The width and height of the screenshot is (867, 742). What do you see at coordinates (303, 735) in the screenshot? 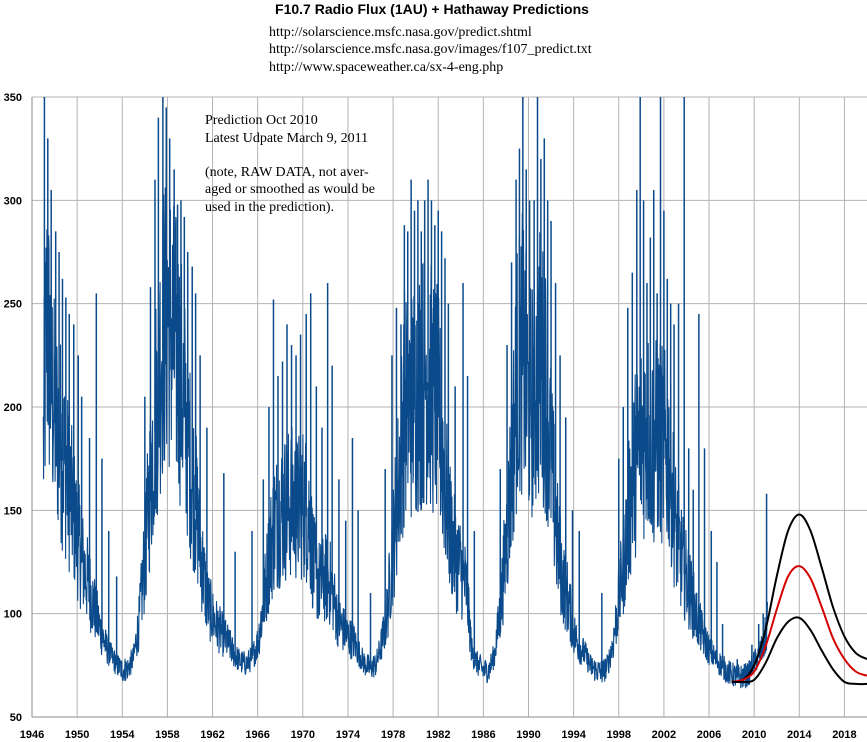
I see `x-tick-label: 1970` at bounding box center [303, 735].